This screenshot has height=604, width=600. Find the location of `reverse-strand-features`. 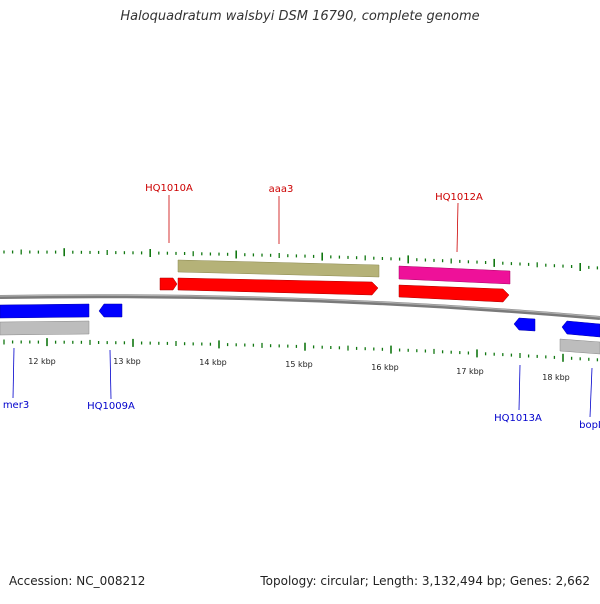

reverse-strand-features is located at coordinates (300, 329).